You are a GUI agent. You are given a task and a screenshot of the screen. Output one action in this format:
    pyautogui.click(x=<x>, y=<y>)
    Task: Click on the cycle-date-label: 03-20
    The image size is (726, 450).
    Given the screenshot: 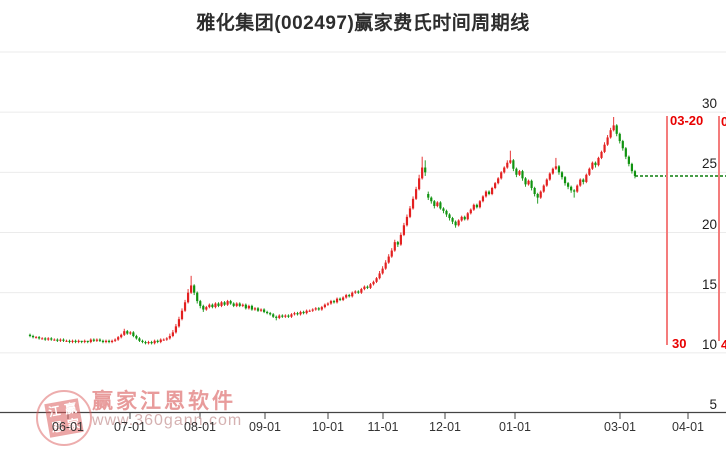 What is the action you would take?
    pyautogui.click(x=687, y=120)
    